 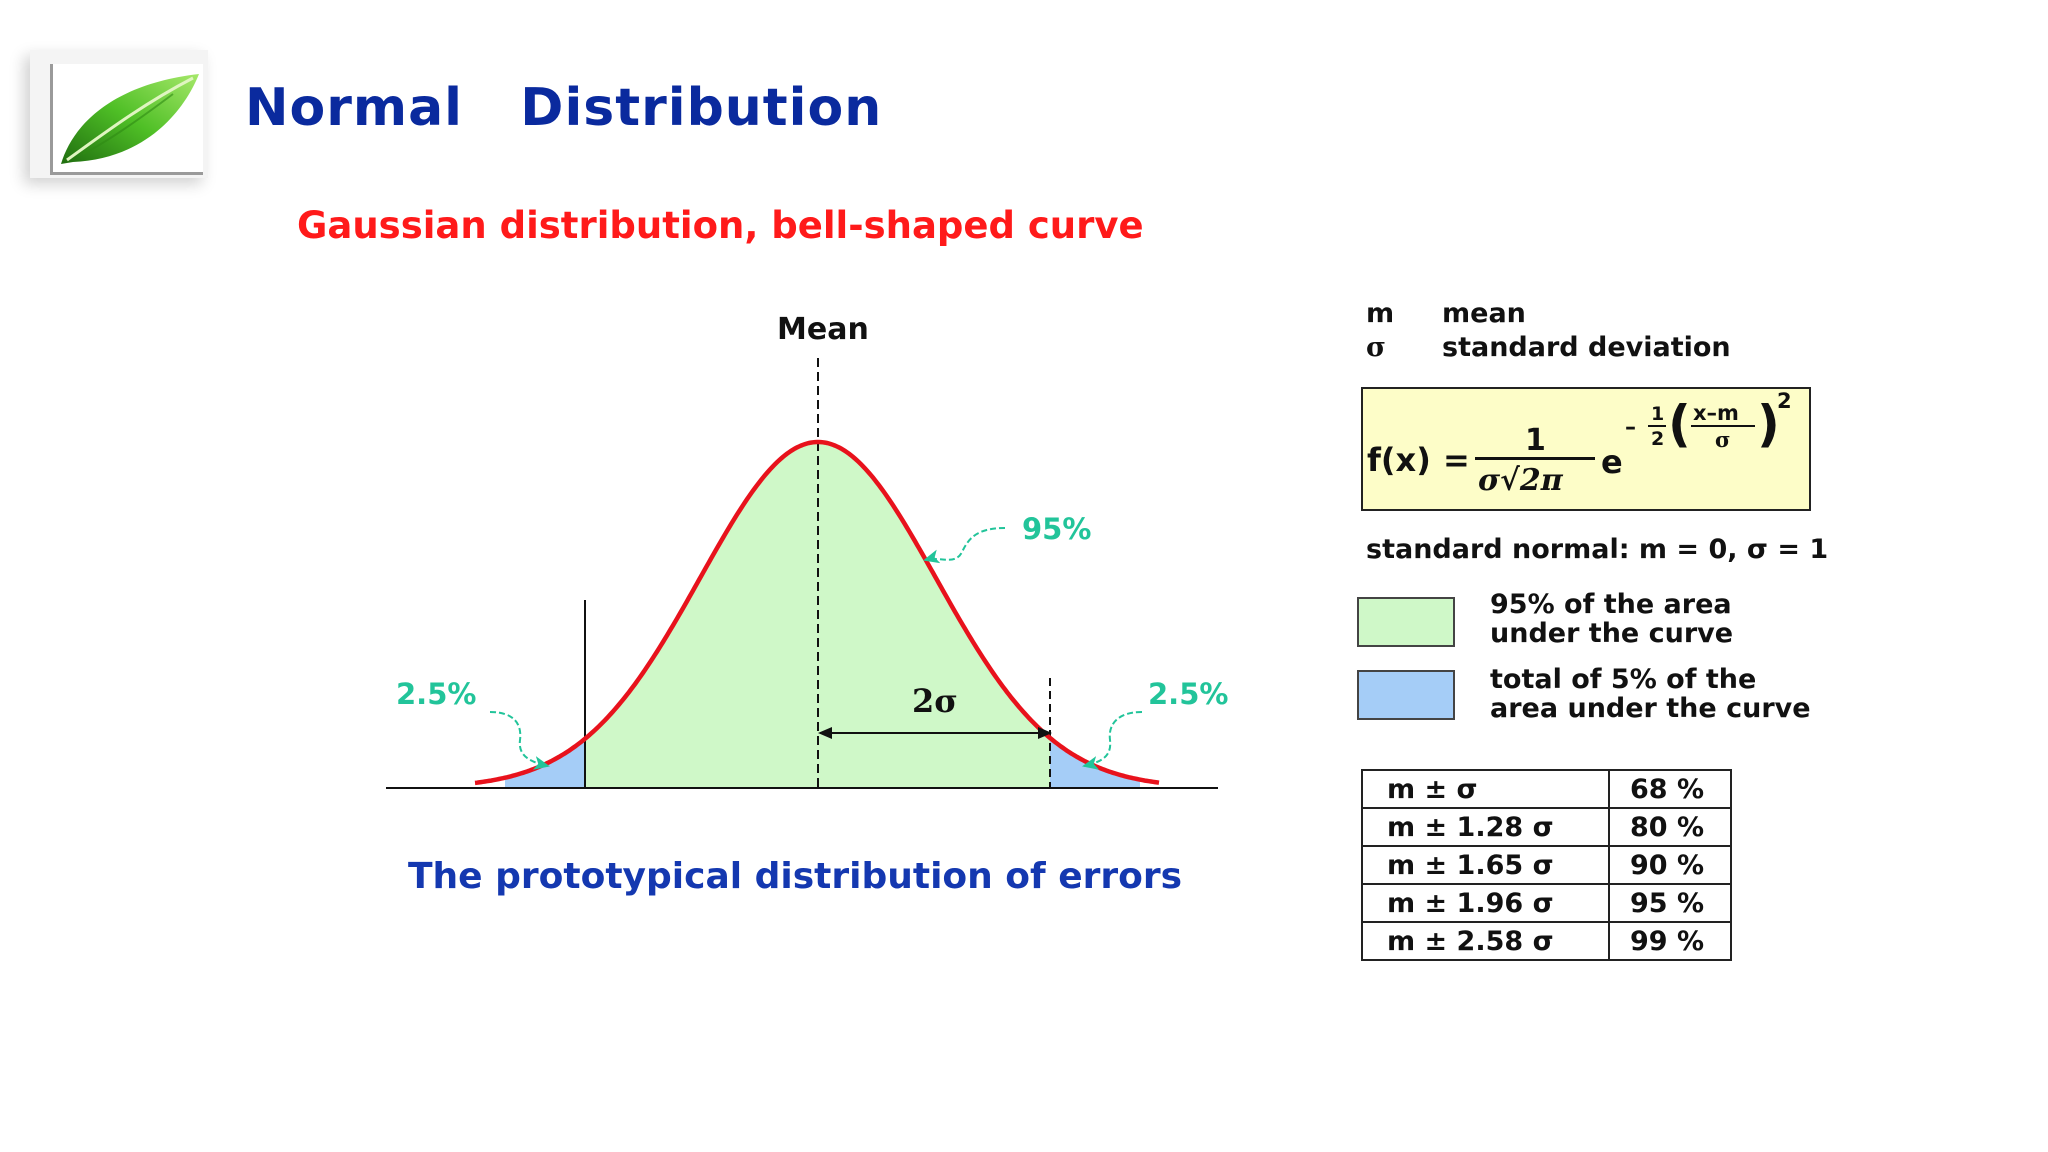 I want to click on percent-cell: 80 %, so click(x=1670, y=827).